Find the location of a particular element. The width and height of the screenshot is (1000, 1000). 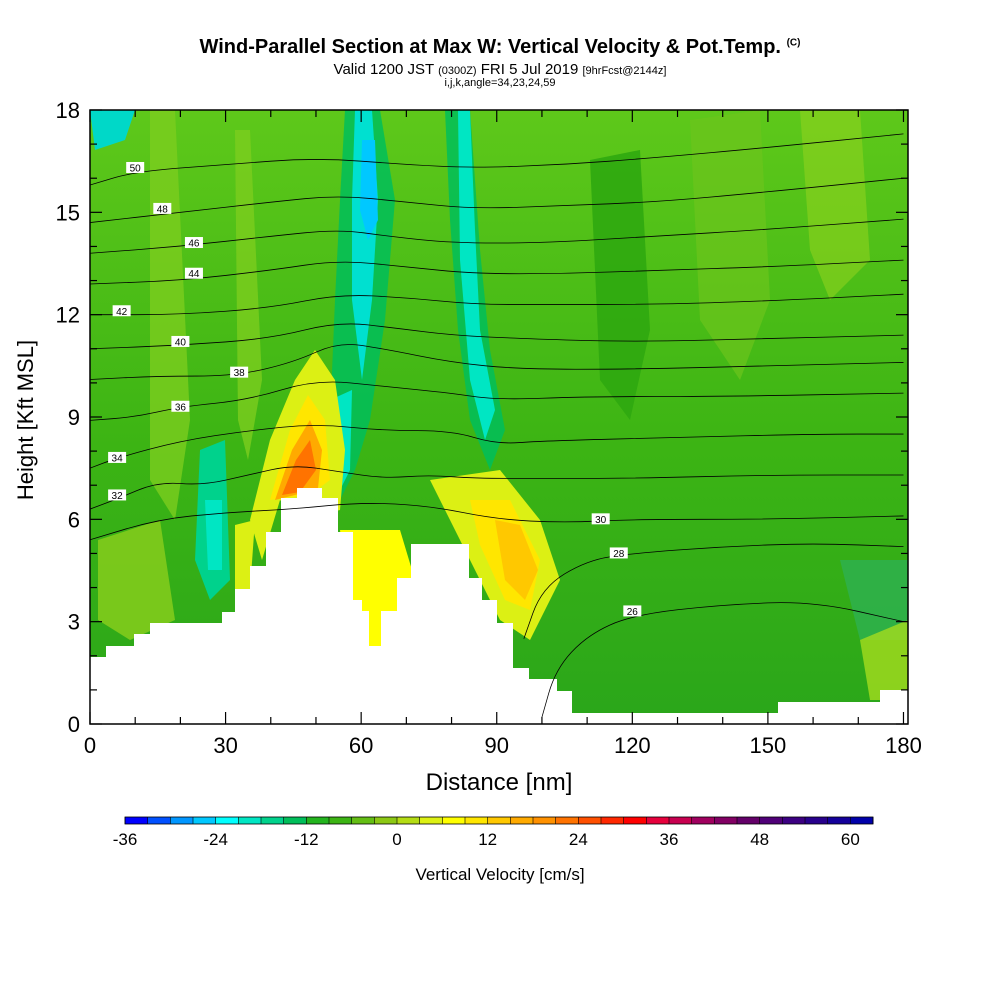

forecast-info: [9hrFcst@2144z] is located at coordinates (624, 71).